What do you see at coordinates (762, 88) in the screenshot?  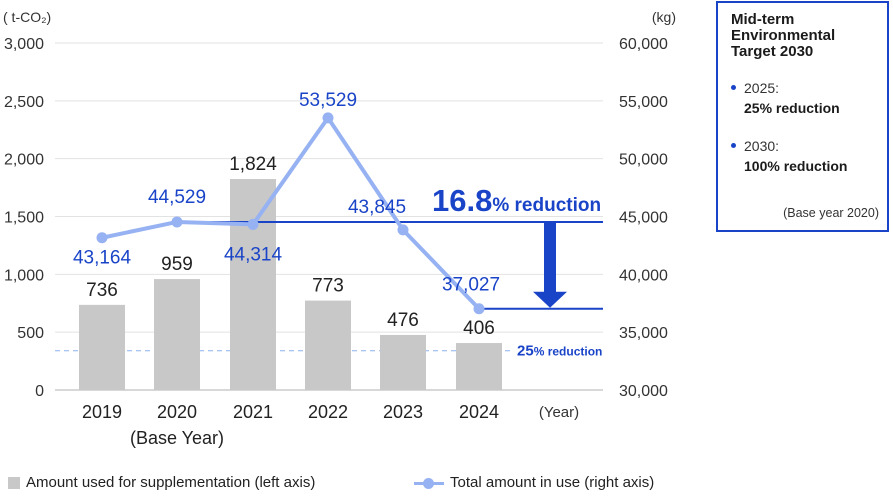 I see `target-year: 2025:` at bounding box center [762, 88].